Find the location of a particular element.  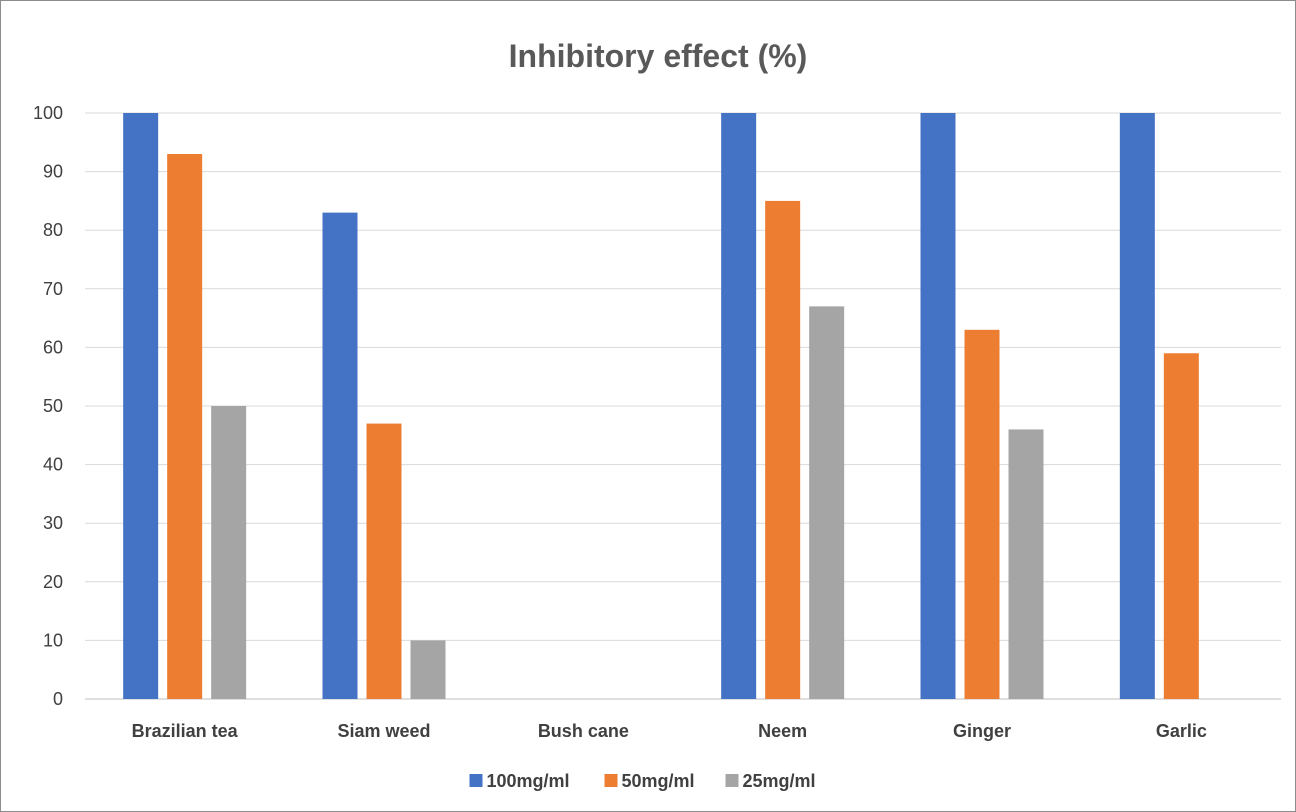

legend-label: 25mg/ml is located at coordinates (779, 781).